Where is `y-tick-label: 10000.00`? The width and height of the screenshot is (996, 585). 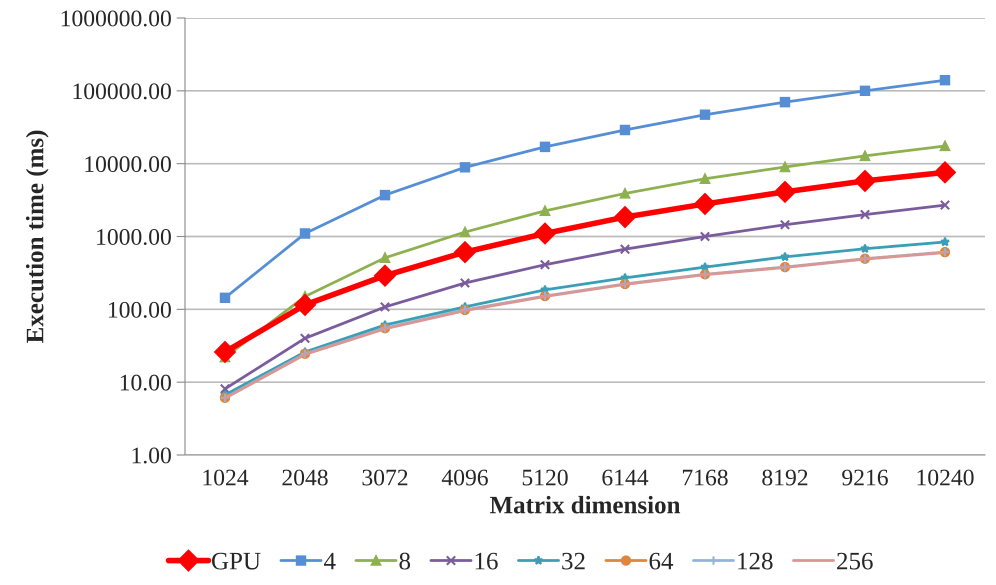
y-tick-label: 10000.00 is located at coordinates (128, 164).